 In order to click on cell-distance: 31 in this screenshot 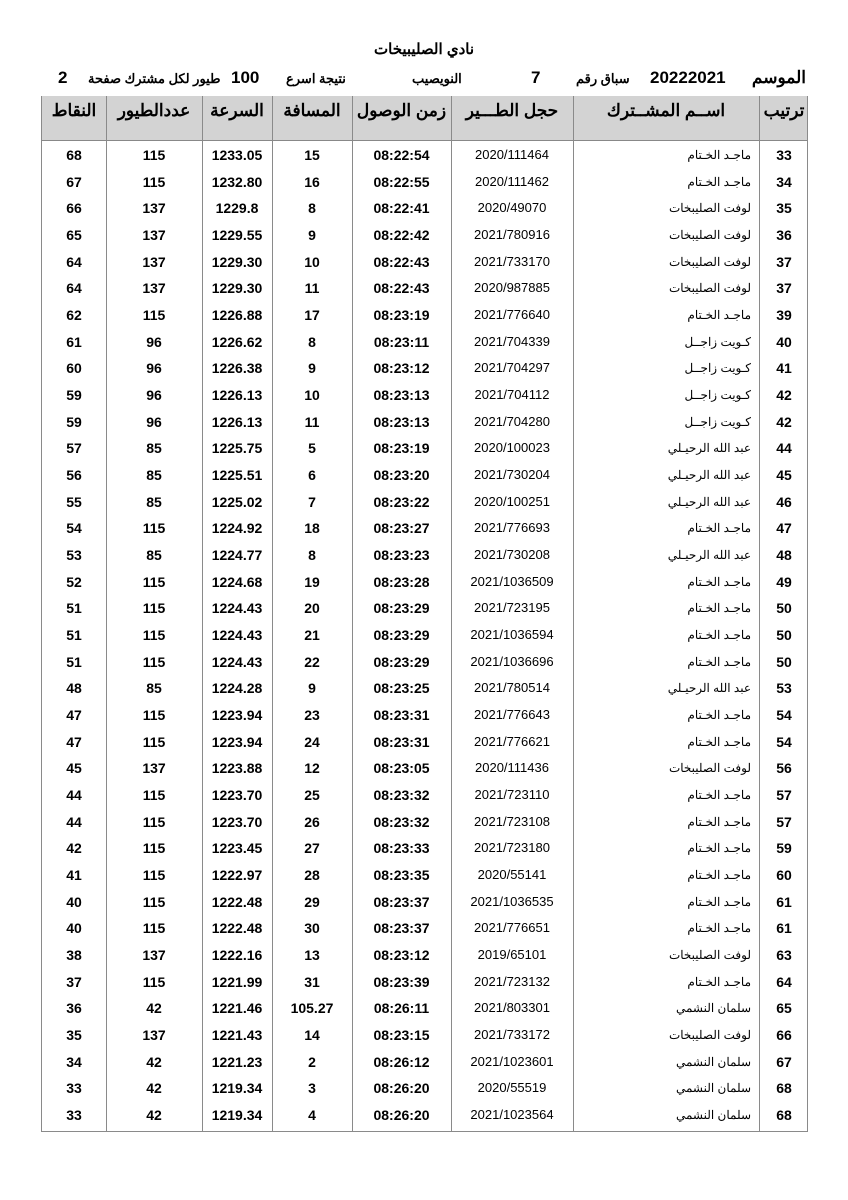, I will do `click(312, 981)`.